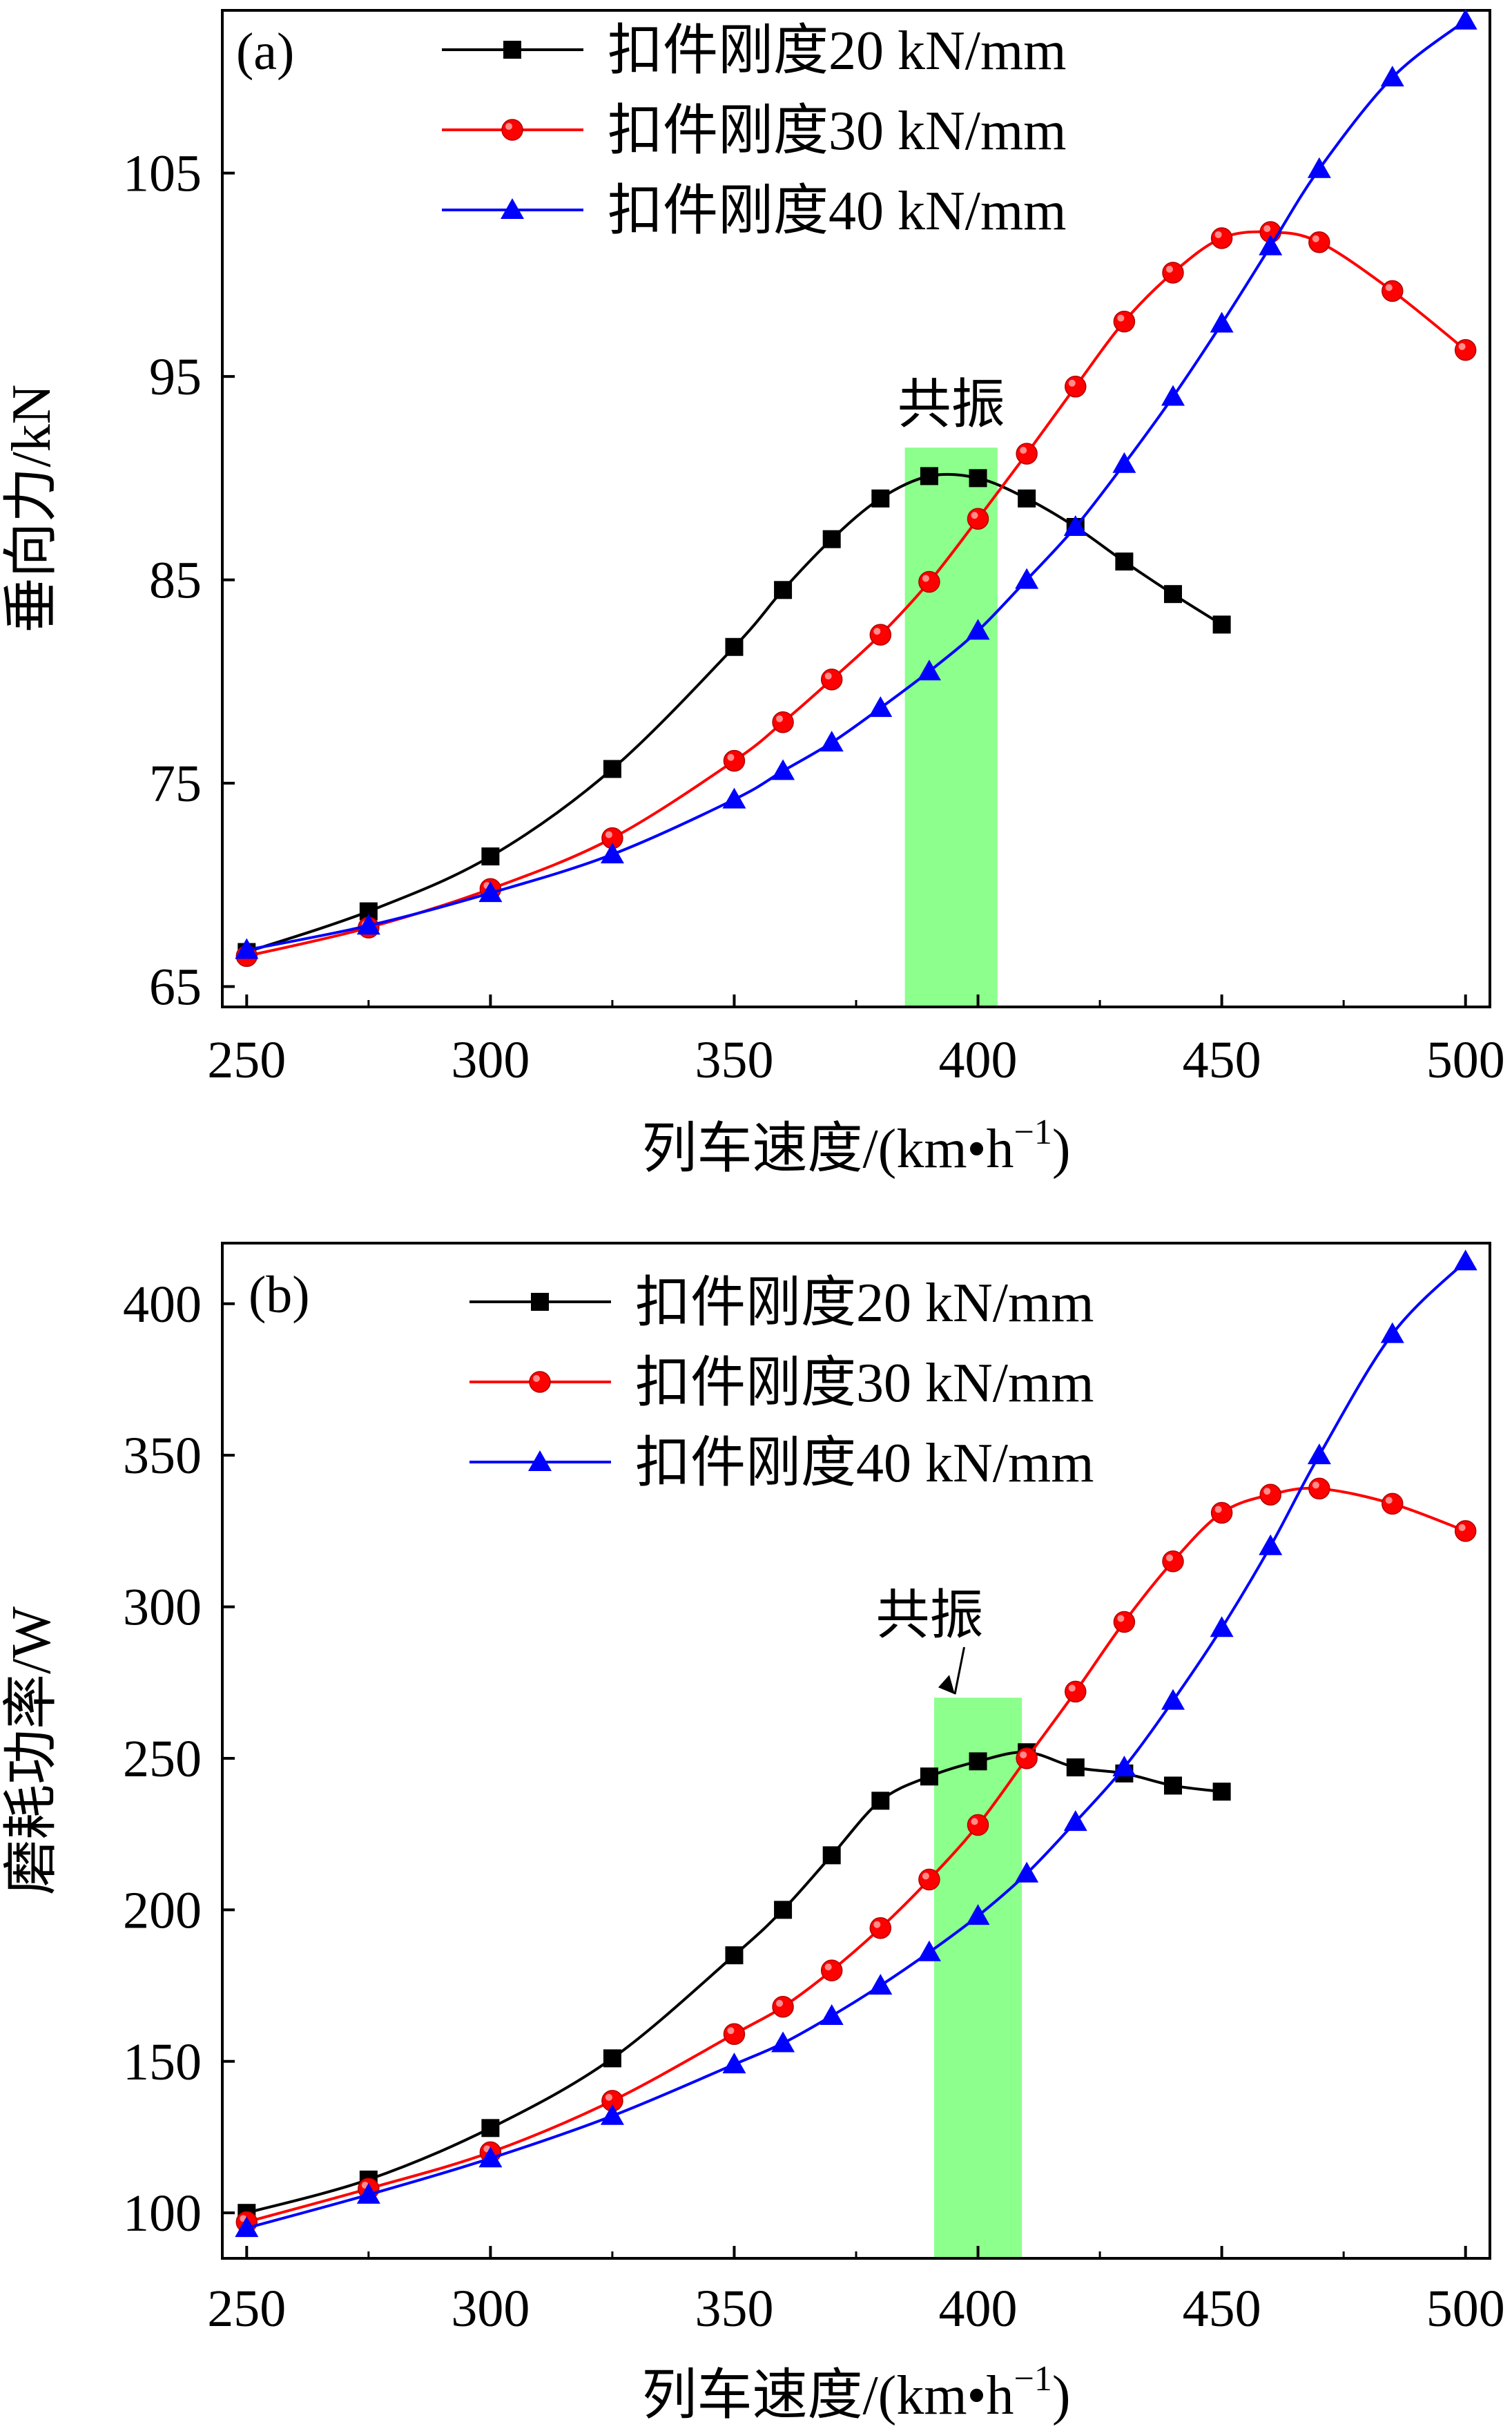 The image size is (1512, 2431). Describe the element at coordinates (175, 988) in the screenshot. I see `y-tick-label: 65` at that location.